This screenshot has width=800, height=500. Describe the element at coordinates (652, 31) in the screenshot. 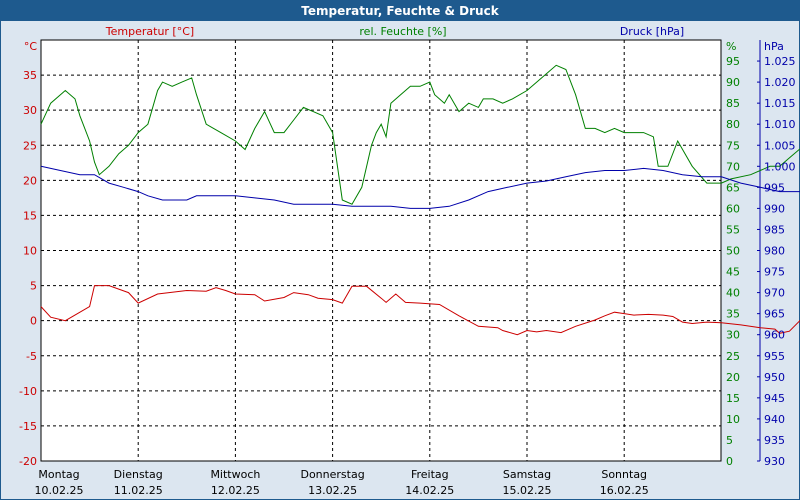

I see `pressure-axis-title: Druck [hPa]` at that location.